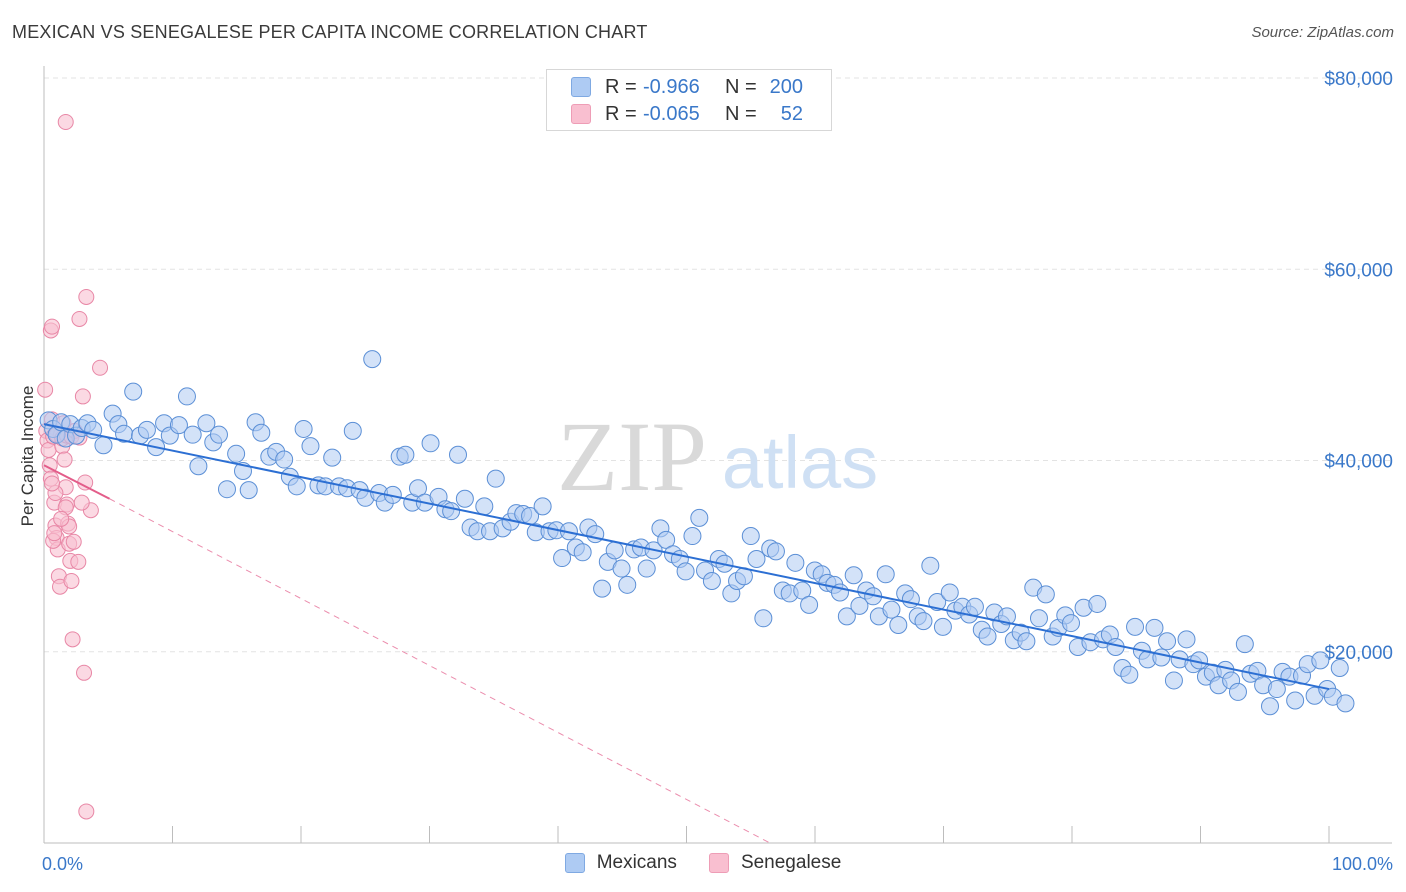 The width and height of the screenshot is (1406, 892). I want to click on y-axis-label: Per Capita Income, so click(27, 456).